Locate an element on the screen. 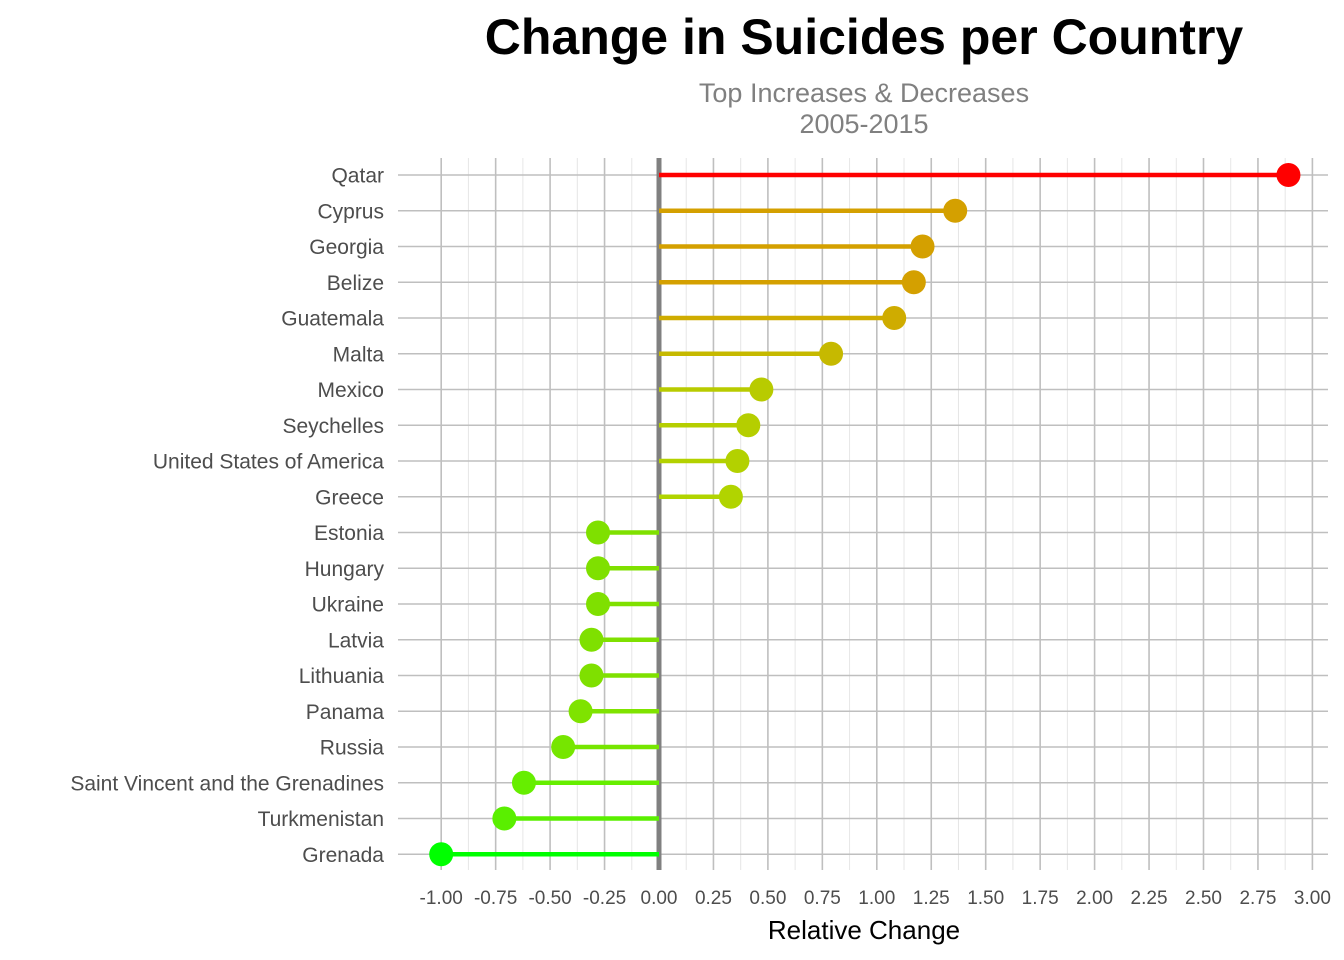  category-label: Guatemala is located at coordinates (332, 319).